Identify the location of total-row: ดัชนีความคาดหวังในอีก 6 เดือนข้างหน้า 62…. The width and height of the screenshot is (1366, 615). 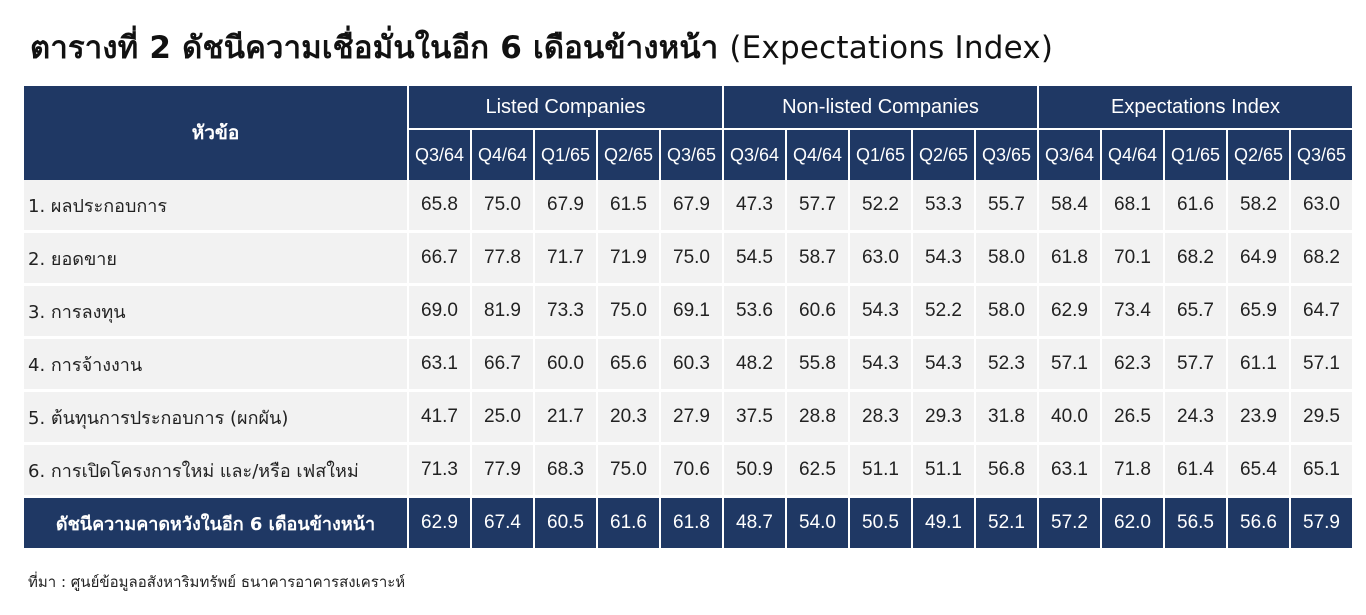
(688, 523).